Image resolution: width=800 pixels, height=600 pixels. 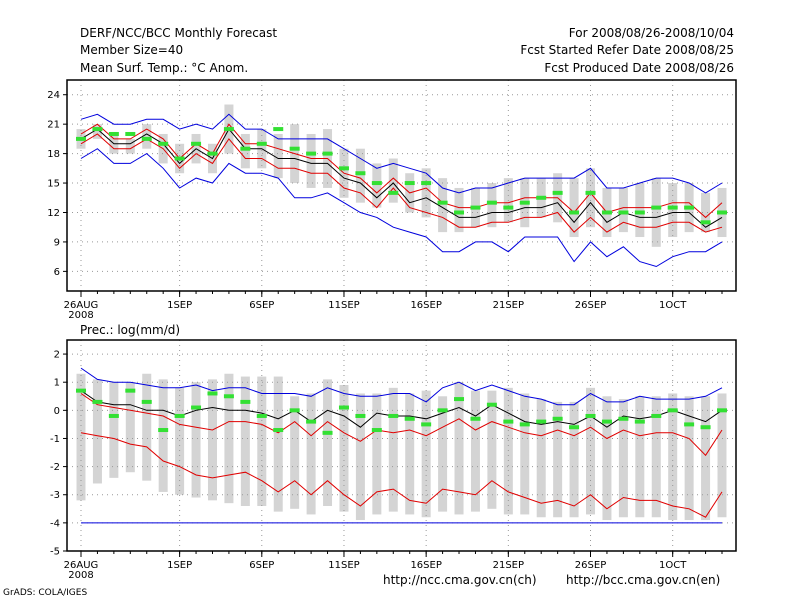 I want to click on variable-label: Mean Surf. Temp.: °C Anom., so click(x=164, y=68).